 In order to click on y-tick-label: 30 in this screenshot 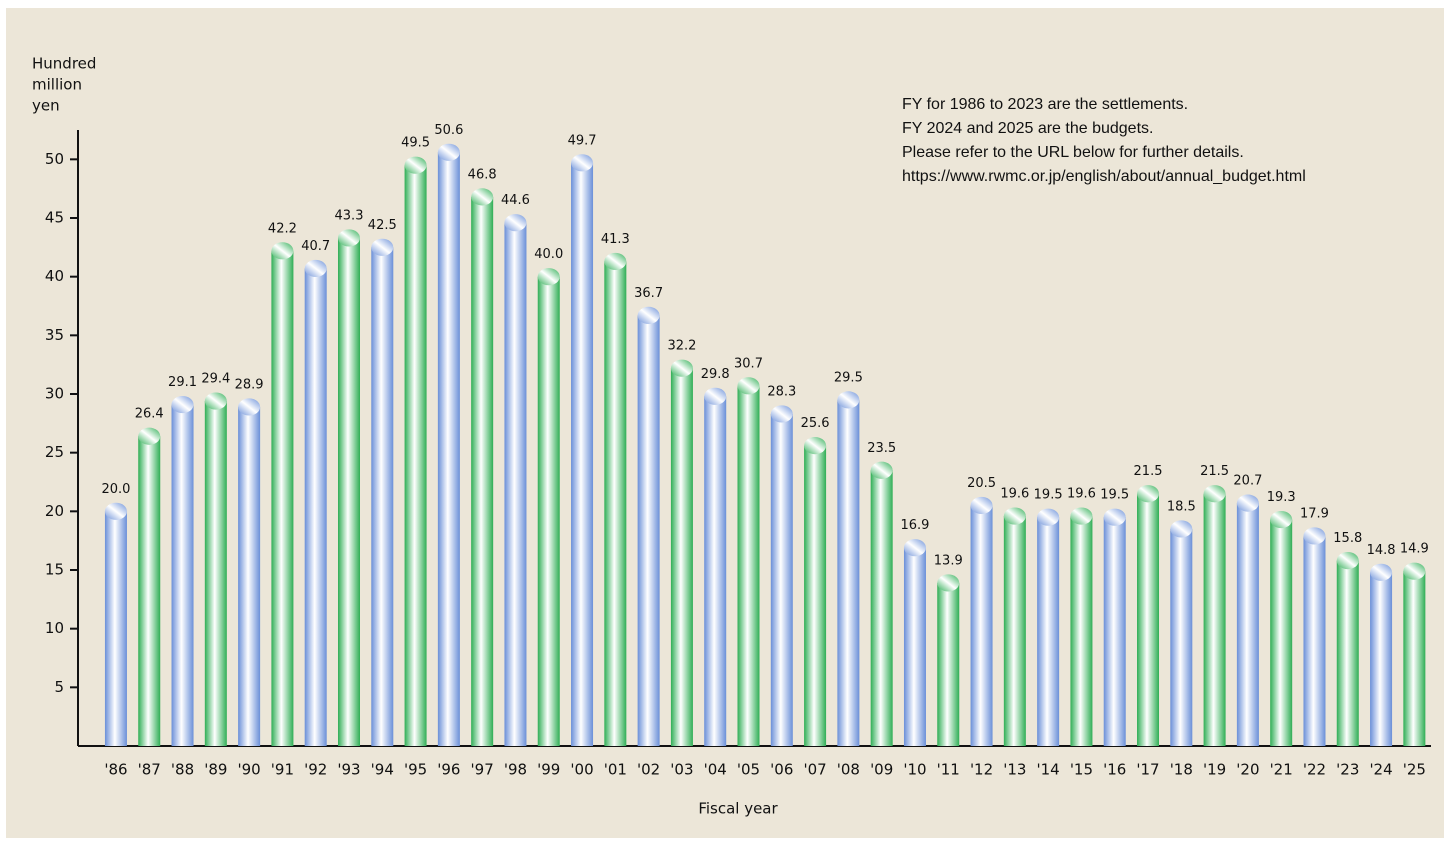, I will do `click(54, 394)`.